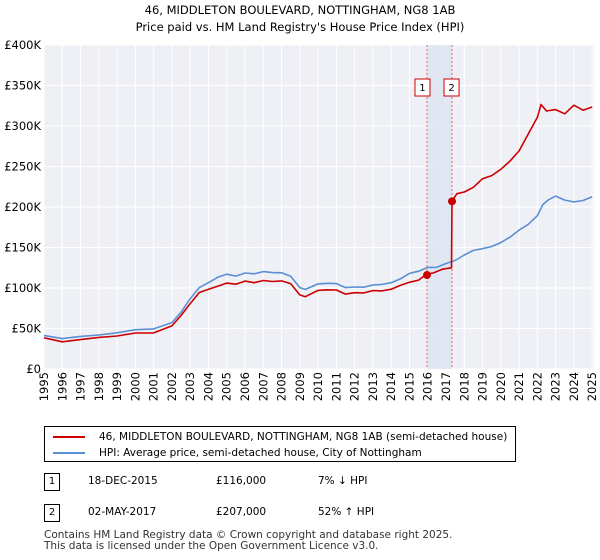 The image size is (600, 560). I want to click on x-tick-label: 2021, so click(519, 386).